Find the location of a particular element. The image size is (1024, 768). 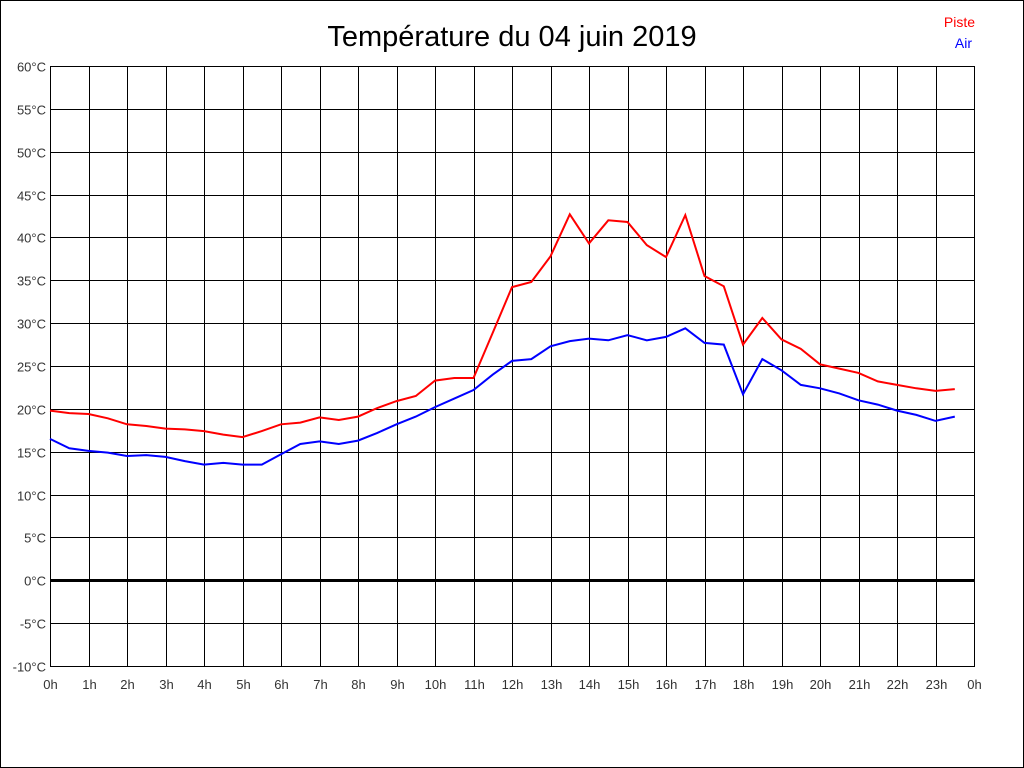

x-tick-label: 6h is located at coordinates (281, 684).